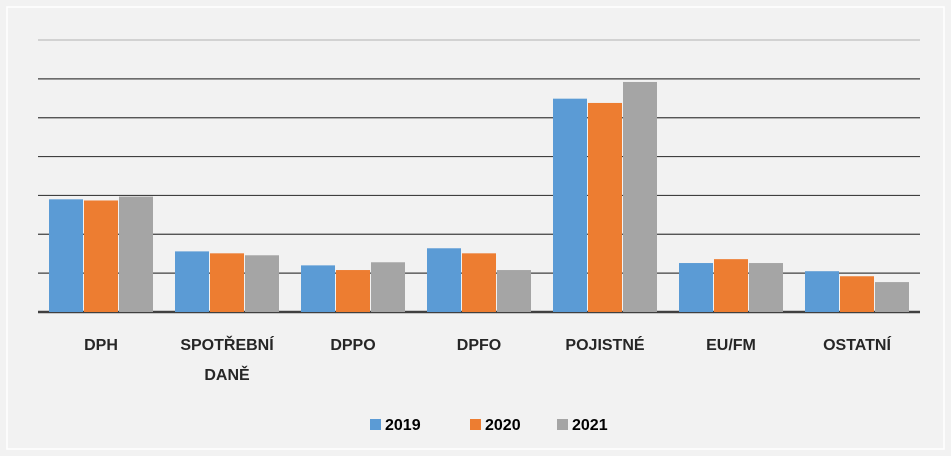 Image resolution: width=951 pixels, height=456 pixels. What do you see at coordinates (605, 345) in the screenshot?
I see `x-tick-label: POJISTNÉ` at bounding box center [605, 345].